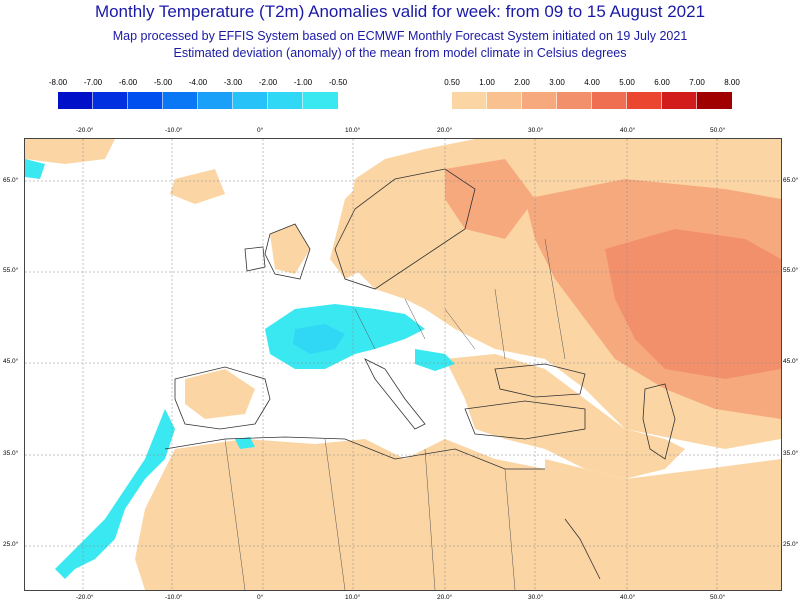 The height and width of the screenshot is (615, 800). Describe the element at coordinates (128, 82) in the screenshot. I see `legend-tick: -6.00` at that location.